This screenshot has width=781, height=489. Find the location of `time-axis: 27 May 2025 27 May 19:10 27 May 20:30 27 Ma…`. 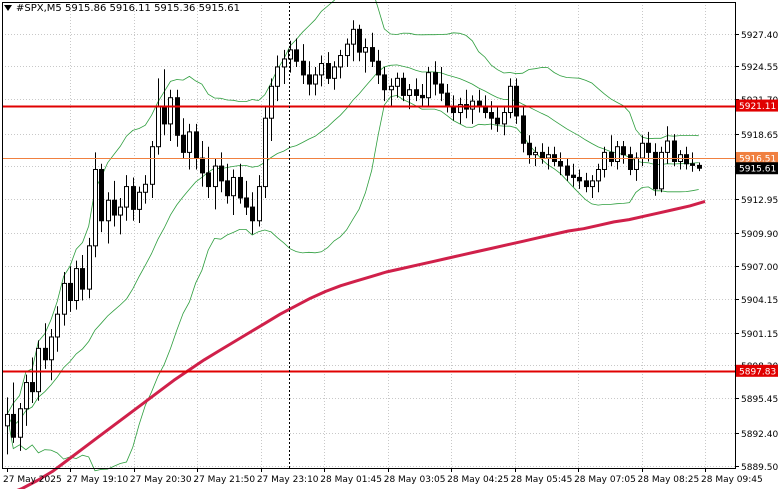

time-axis: 27 May 2025 27 May 19:10 27 May 20:30 27 Ma… is located at coordinates (383, 476).